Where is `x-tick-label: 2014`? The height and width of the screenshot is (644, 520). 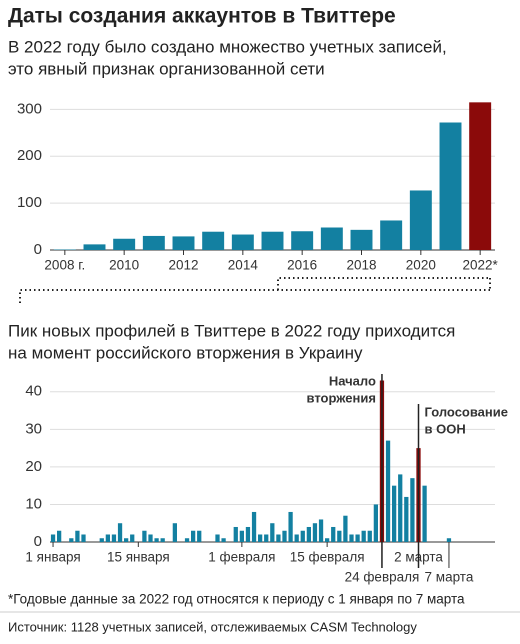 x-tick-label: 2014 is located at coordinates (243, 265).